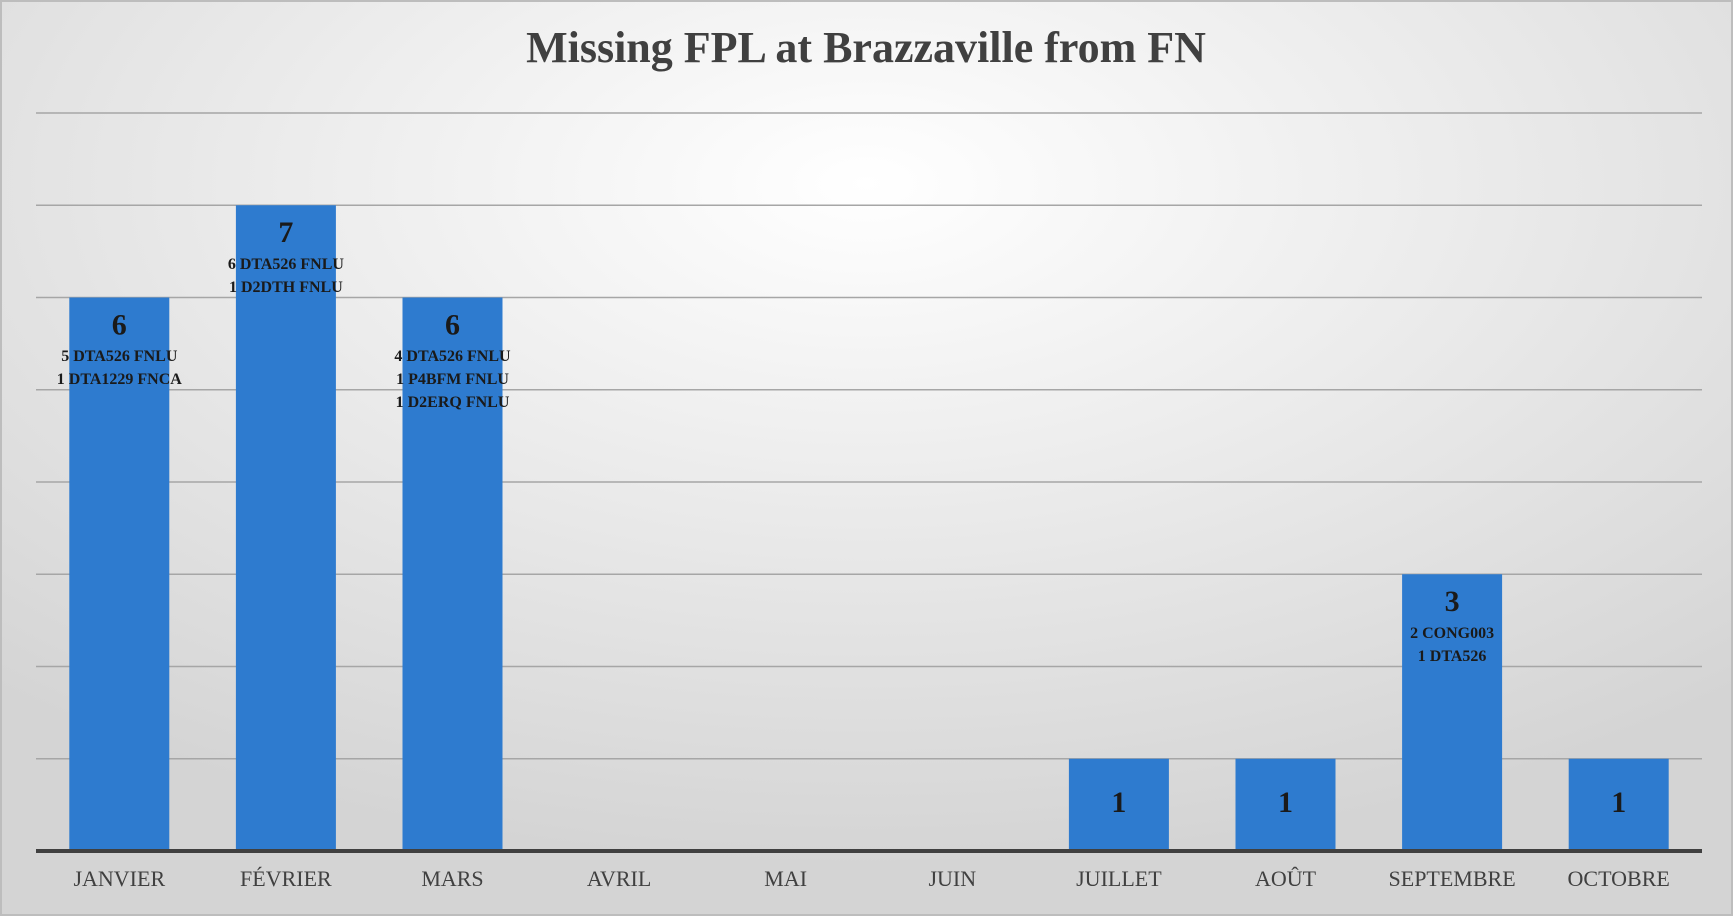  I want to click on bar-annotation: 4 DTA526 FNLU, so click(452, 356).